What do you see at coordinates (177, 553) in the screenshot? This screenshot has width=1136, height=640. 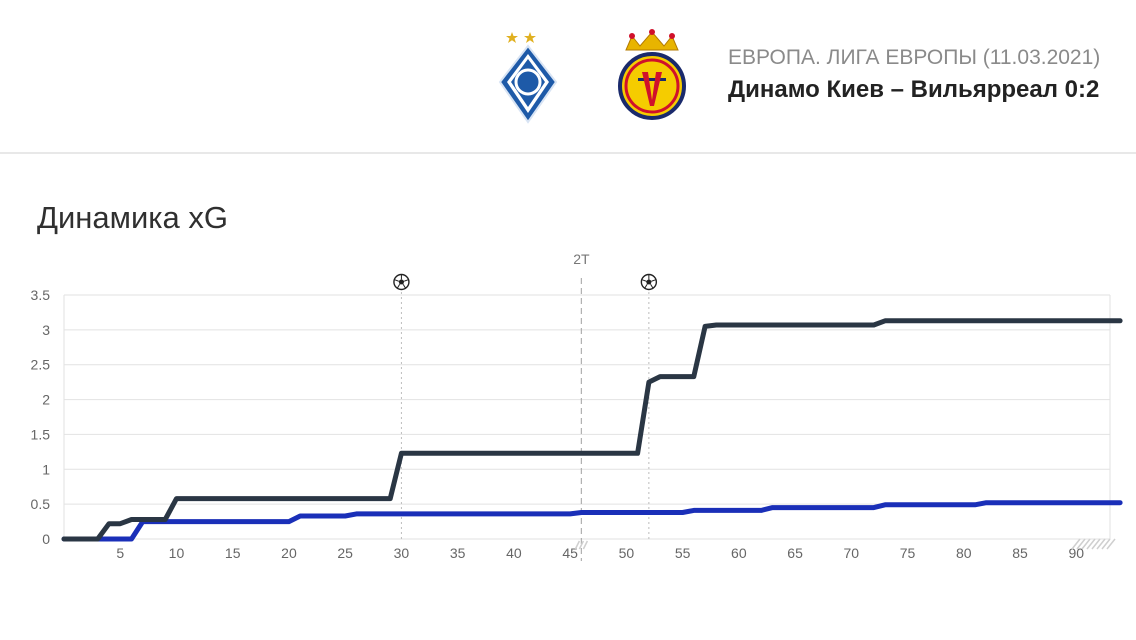 I see `x-tick-label: 10` at bounding box center [177, 553].